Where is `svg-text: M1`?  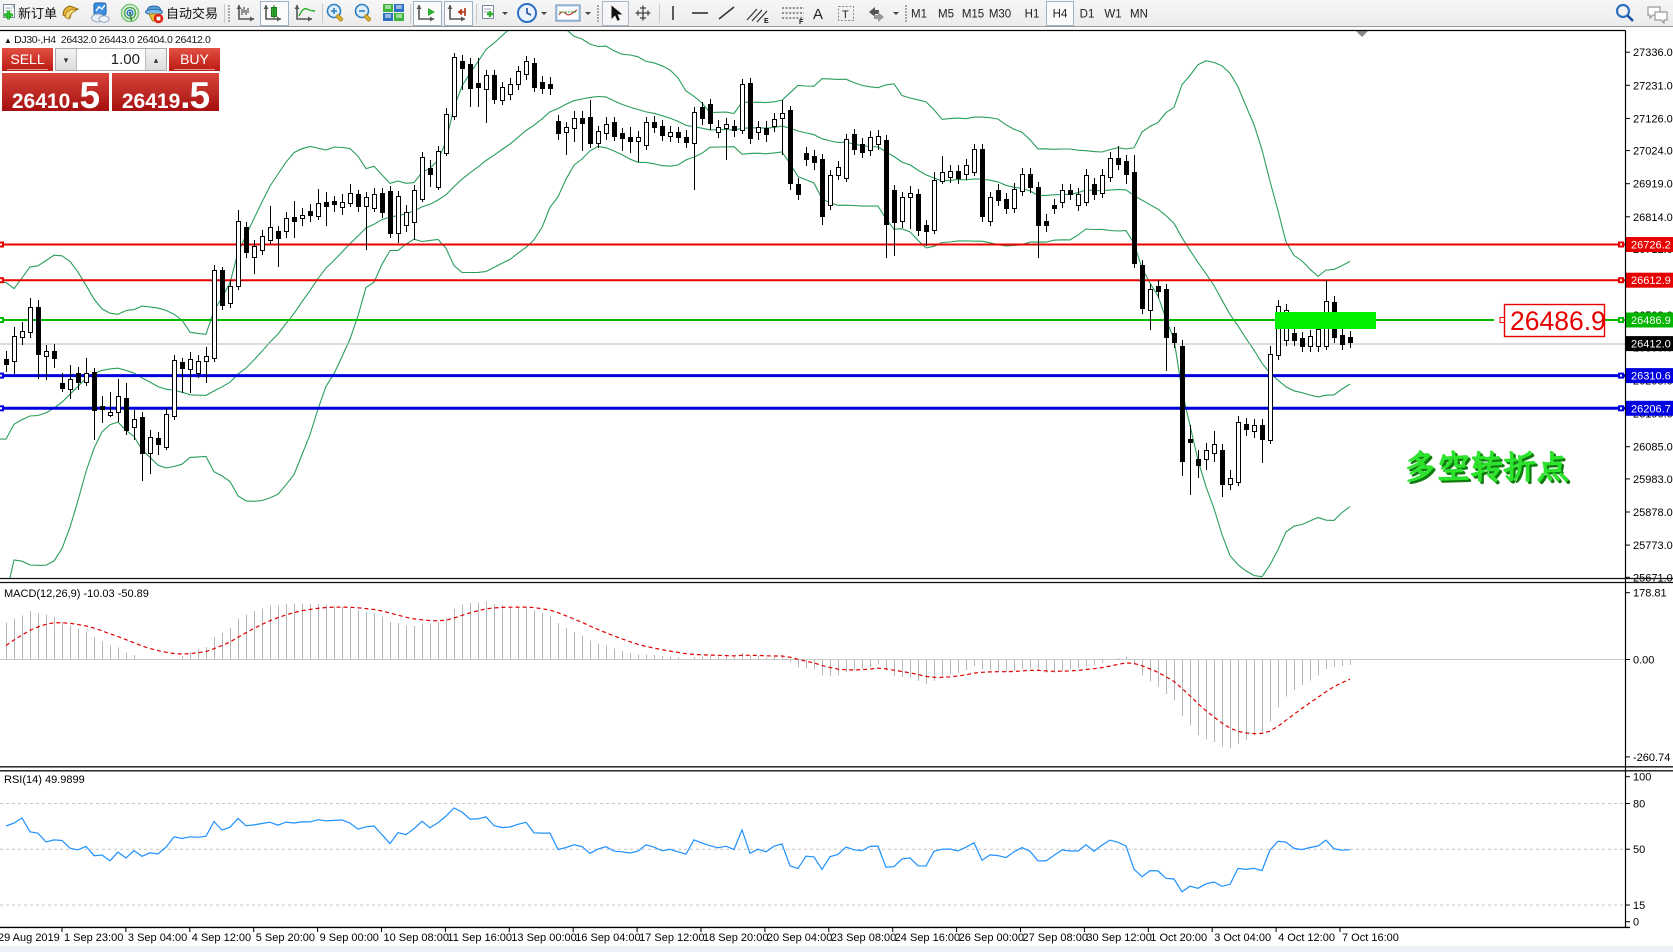 svg-text: M1 is located at coordinates (919, 15).